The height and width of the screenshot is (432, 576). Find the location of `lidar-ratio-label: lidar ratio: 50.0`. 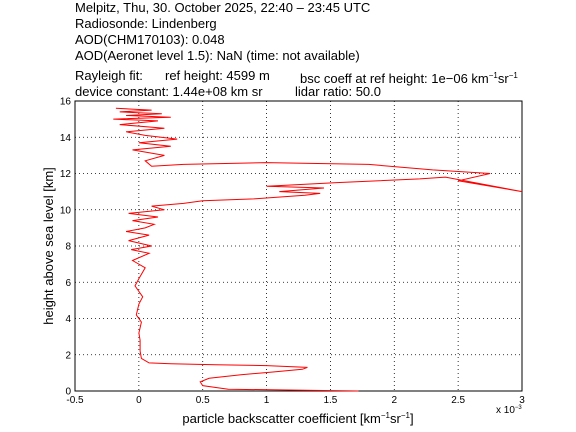

lidar-ratio-label: lidar ratio: 50.0 is located at coordinates (338, 91).